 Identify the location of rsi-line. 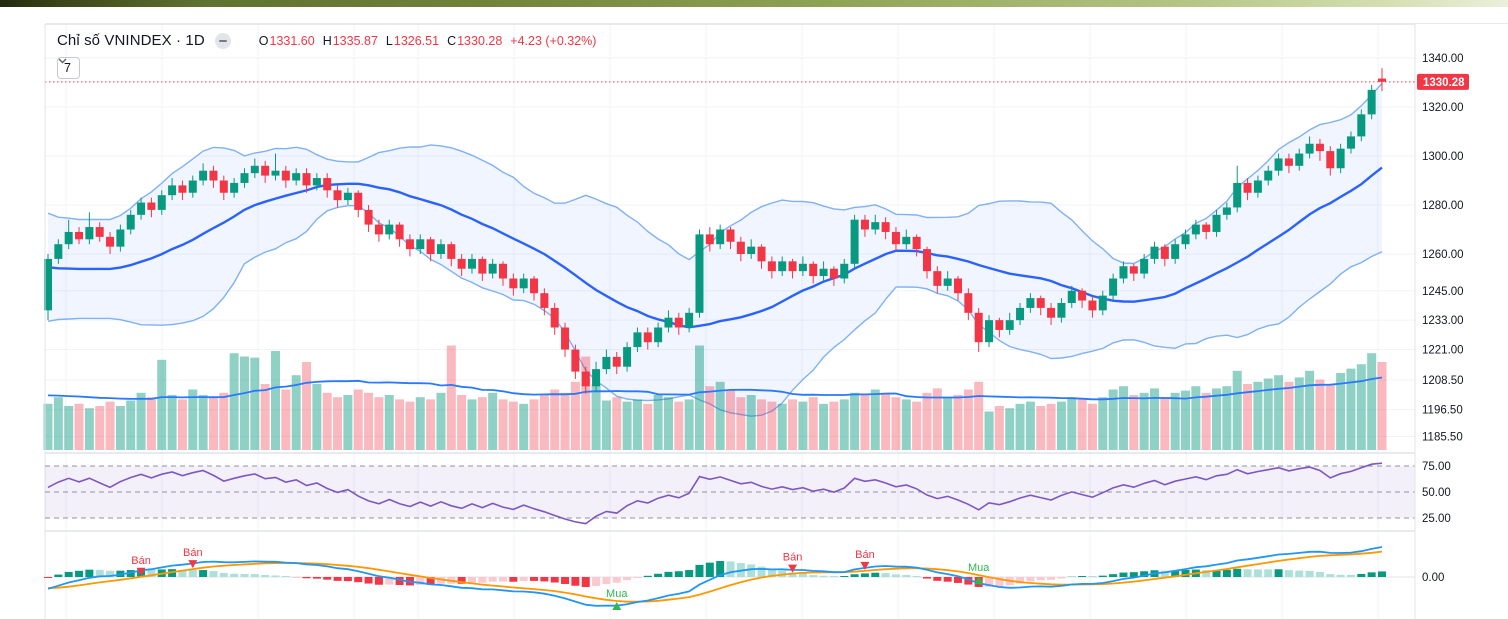
(715, 493).